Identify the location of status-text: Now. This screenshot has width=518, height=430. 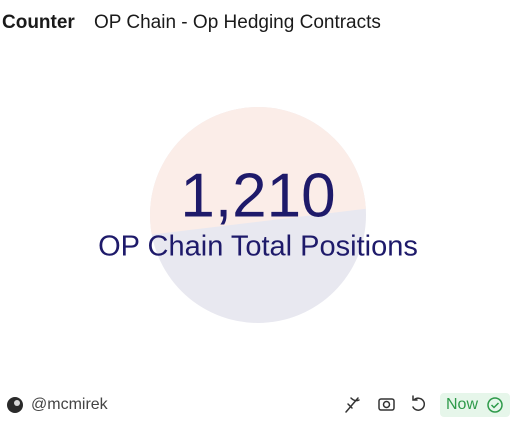
(462, 404).